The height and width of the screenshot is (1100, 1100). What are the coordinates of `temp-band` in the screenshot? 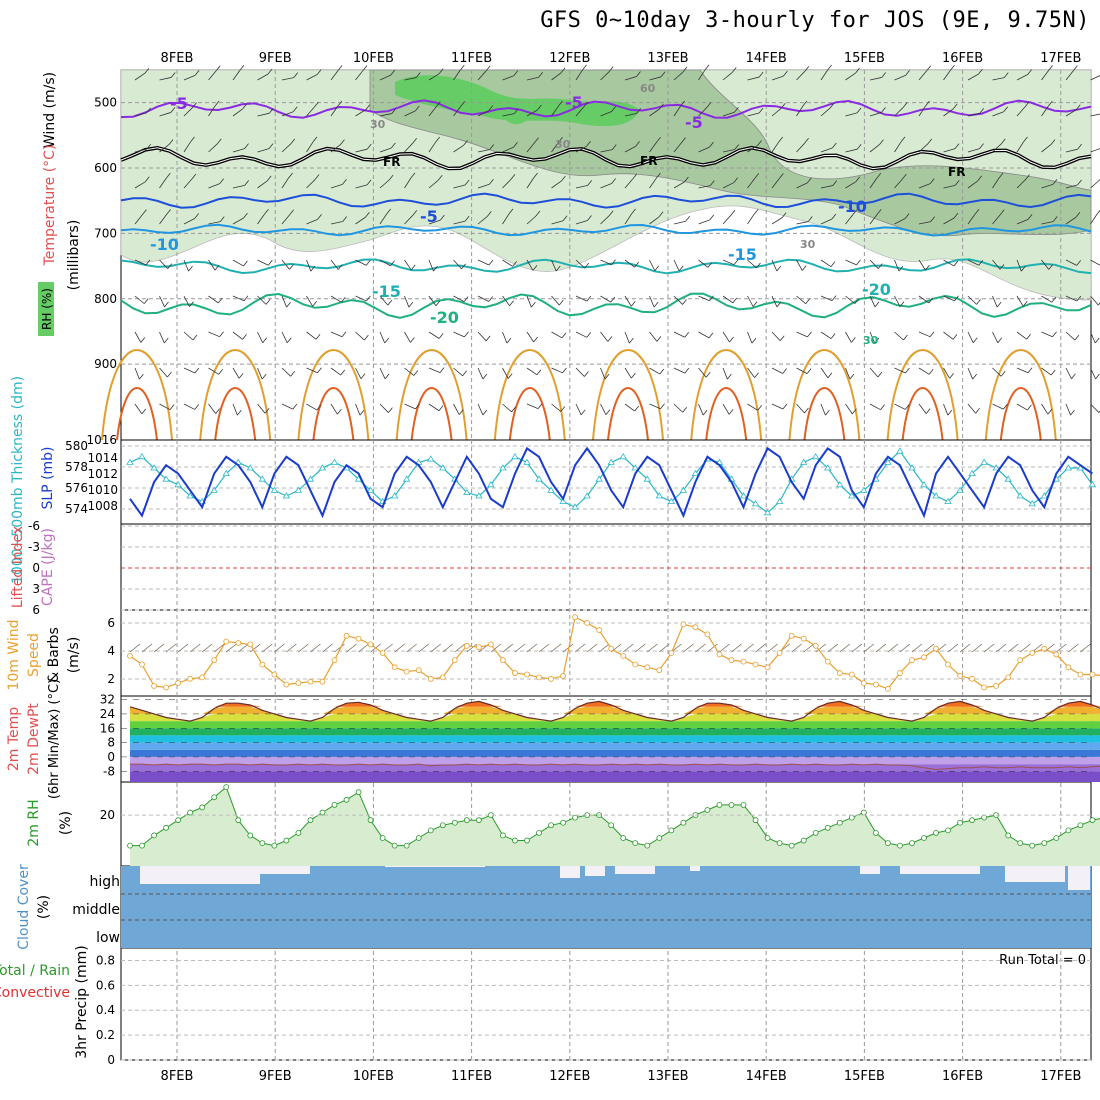 It's located at (615, 725).